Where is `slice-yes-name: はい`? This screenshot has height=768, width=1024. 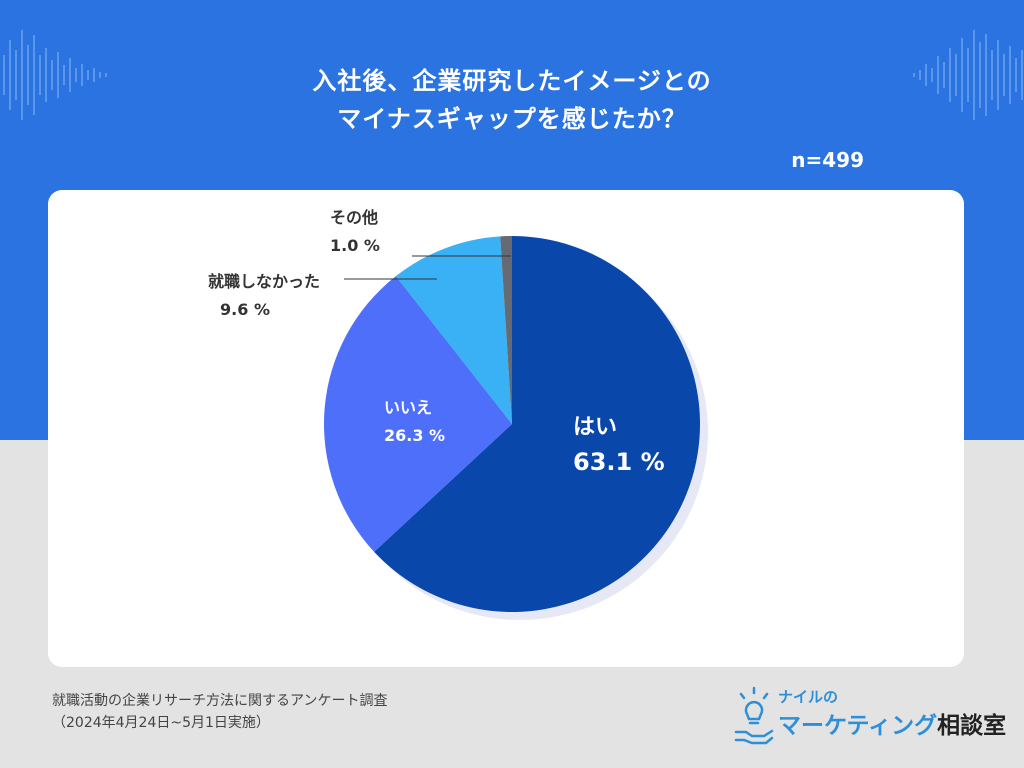
slice-yes-name: はい is located at coordinates (595, 427).